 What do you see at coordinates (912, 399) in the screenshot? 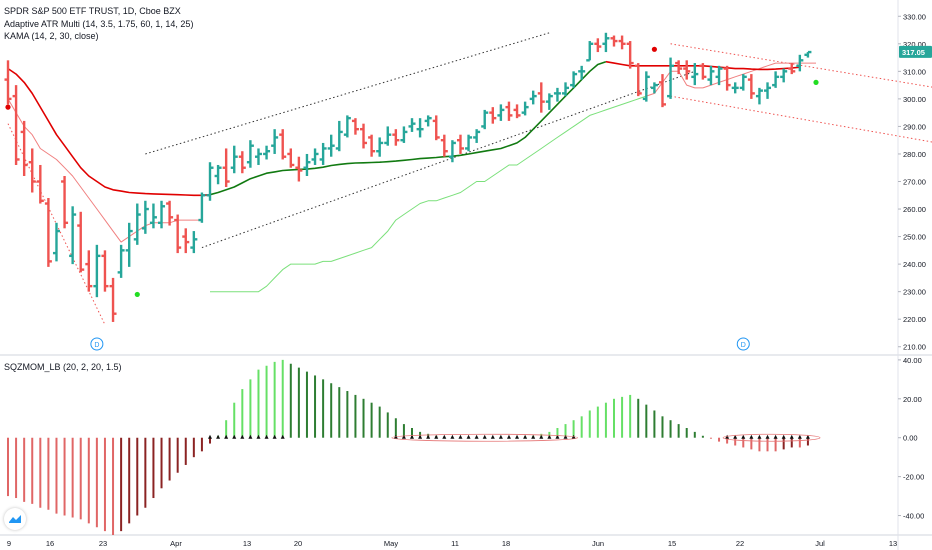
I see `momentum-axis-label: 20.00` at bounding box center [912, 399].